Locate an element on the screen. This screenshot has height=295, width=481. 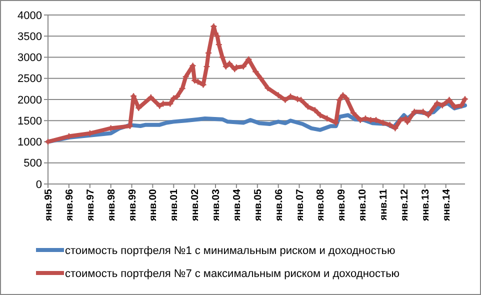
legend-label: стоимость портфеля №1 с минимальным риском и доходностью is located at coordinates (230, 250).